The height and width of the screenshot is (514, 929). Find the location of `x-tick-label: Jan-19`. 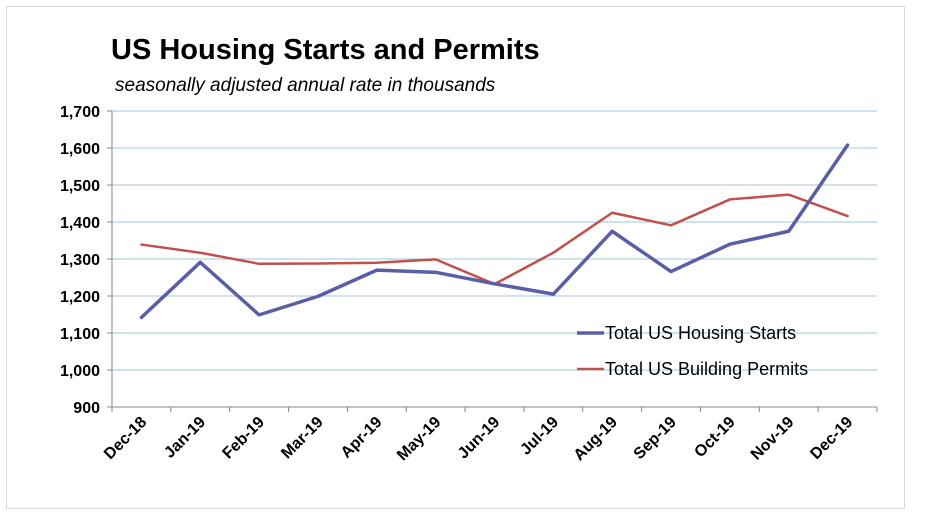

x-tick-label: Jan-19 is located at coordinates (185, 438).